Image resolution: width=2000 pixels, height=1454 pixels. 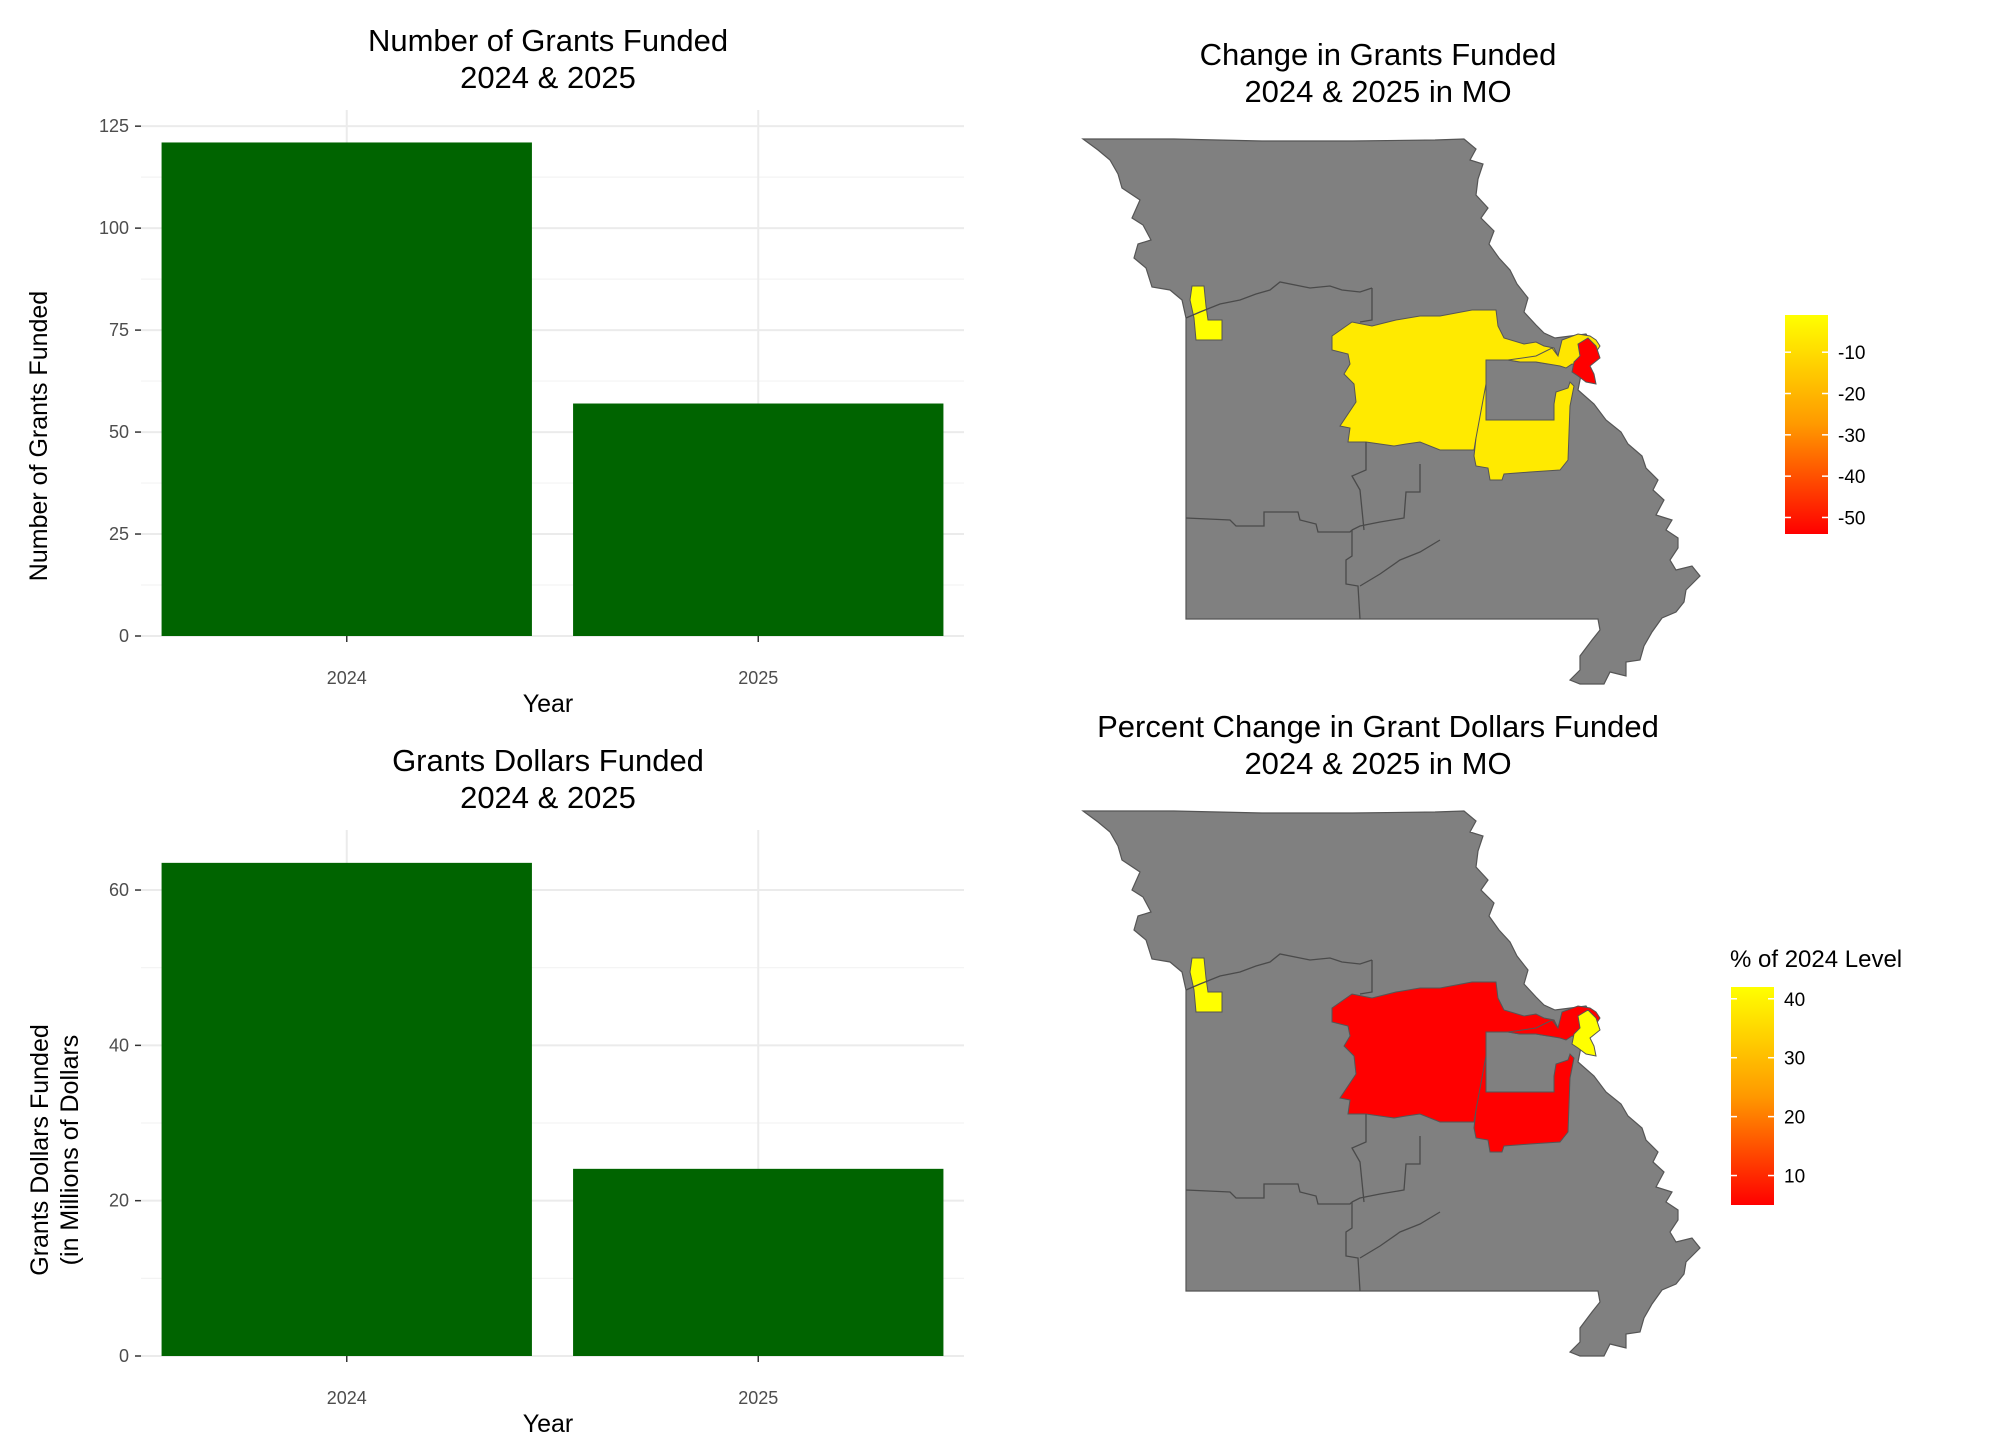 What do you see at coordinates (119, 1201) in the screenshot?
I see `y-tick-label: 20` at bounding box center [119, 1201].